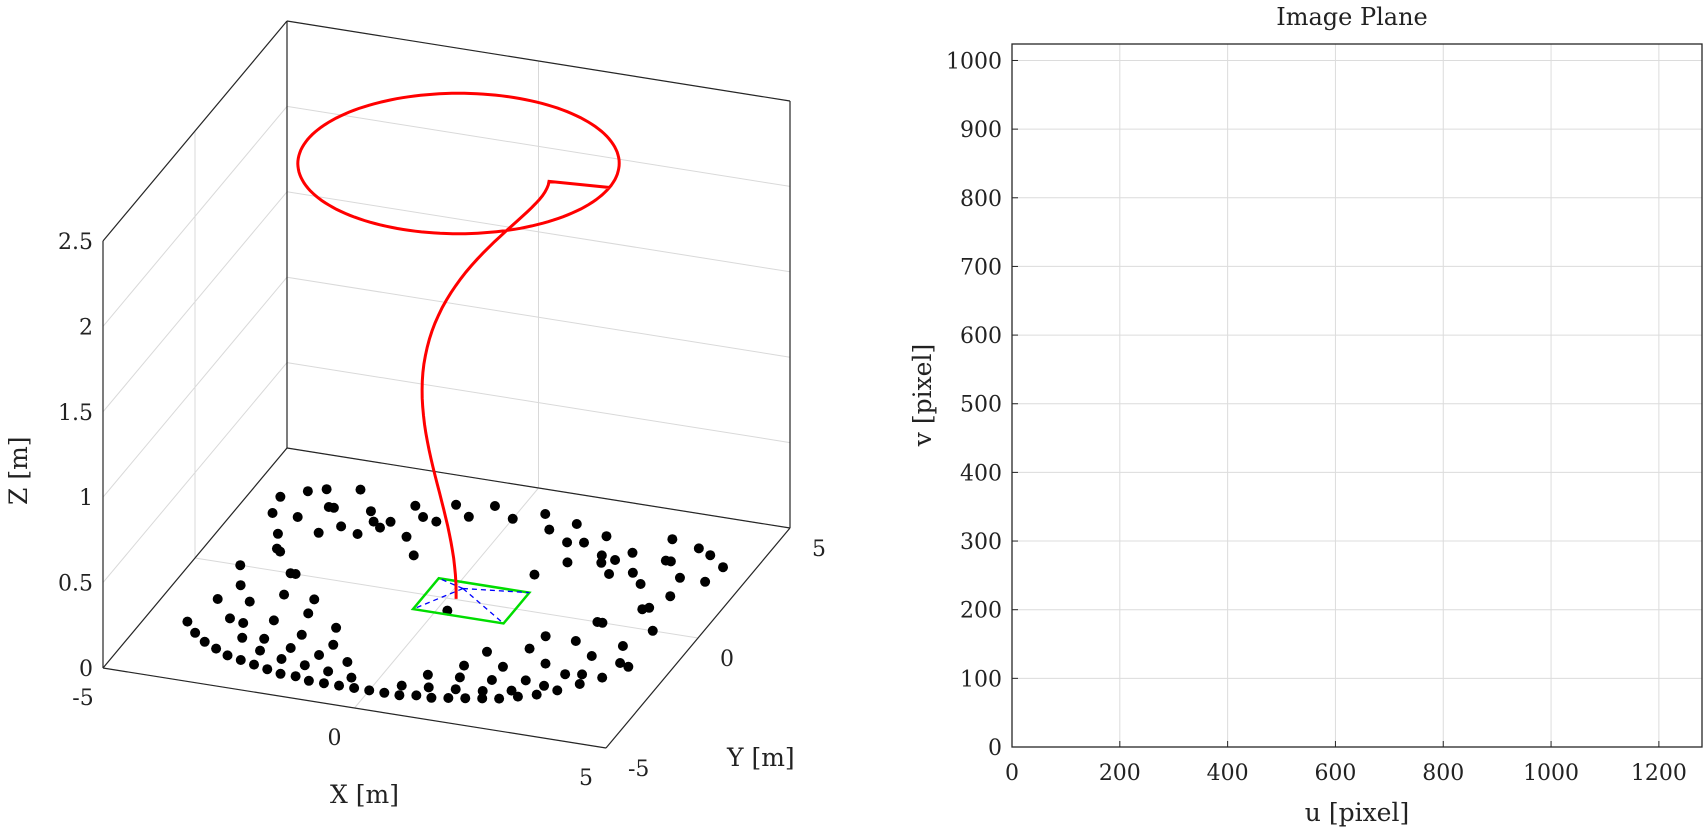 This screenshot has width=1705, height=831. I want to click on u-tick-label: 400, so click(1228, 773).